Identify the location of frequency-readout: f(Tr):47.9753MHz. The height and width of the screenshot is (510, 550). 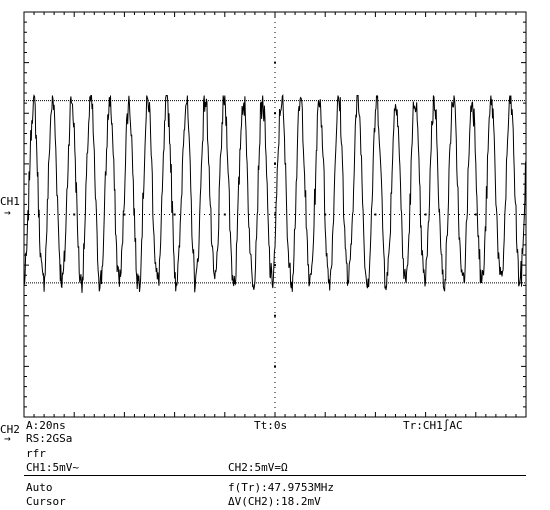
(281, 487).